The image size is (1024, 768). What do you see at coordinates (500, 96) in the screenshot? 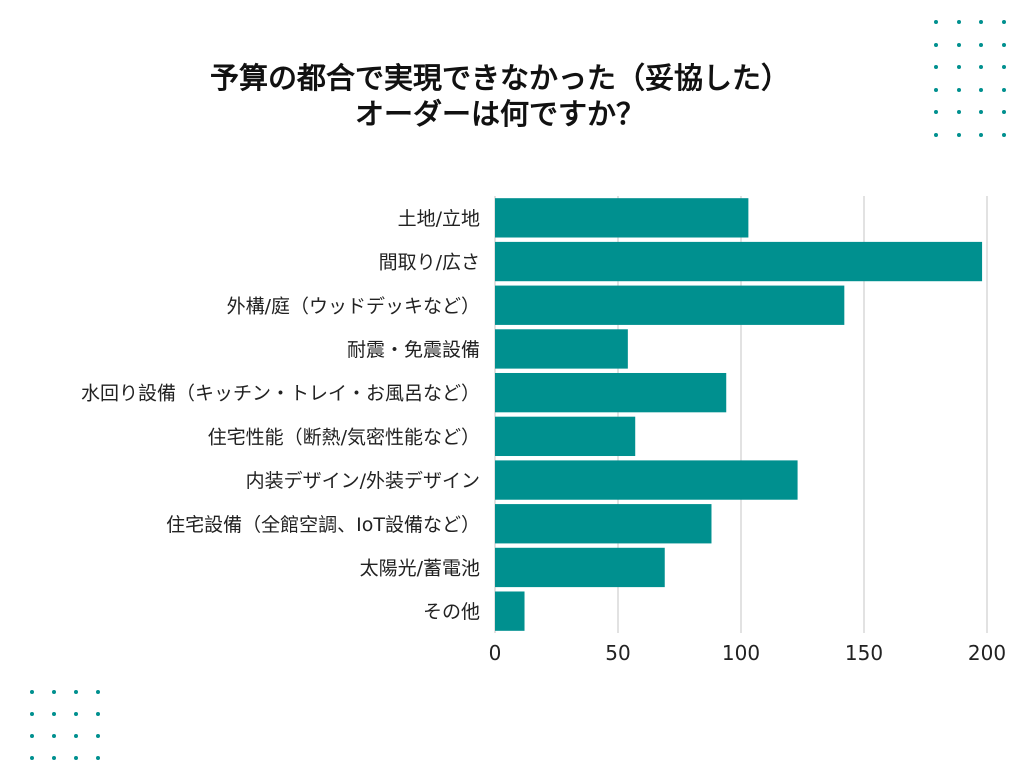
I see `chart-title: 予算の都合で実現できなかった（妥協した） オーダーは何ですか？` at bounding box center [500, 96].